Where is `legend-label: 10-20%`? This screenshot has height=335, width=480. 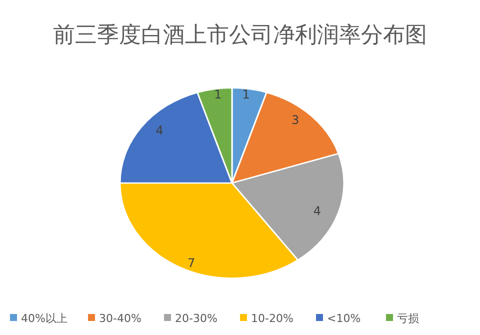
legend-label: 10-20% is located at coordinates (272, 318).